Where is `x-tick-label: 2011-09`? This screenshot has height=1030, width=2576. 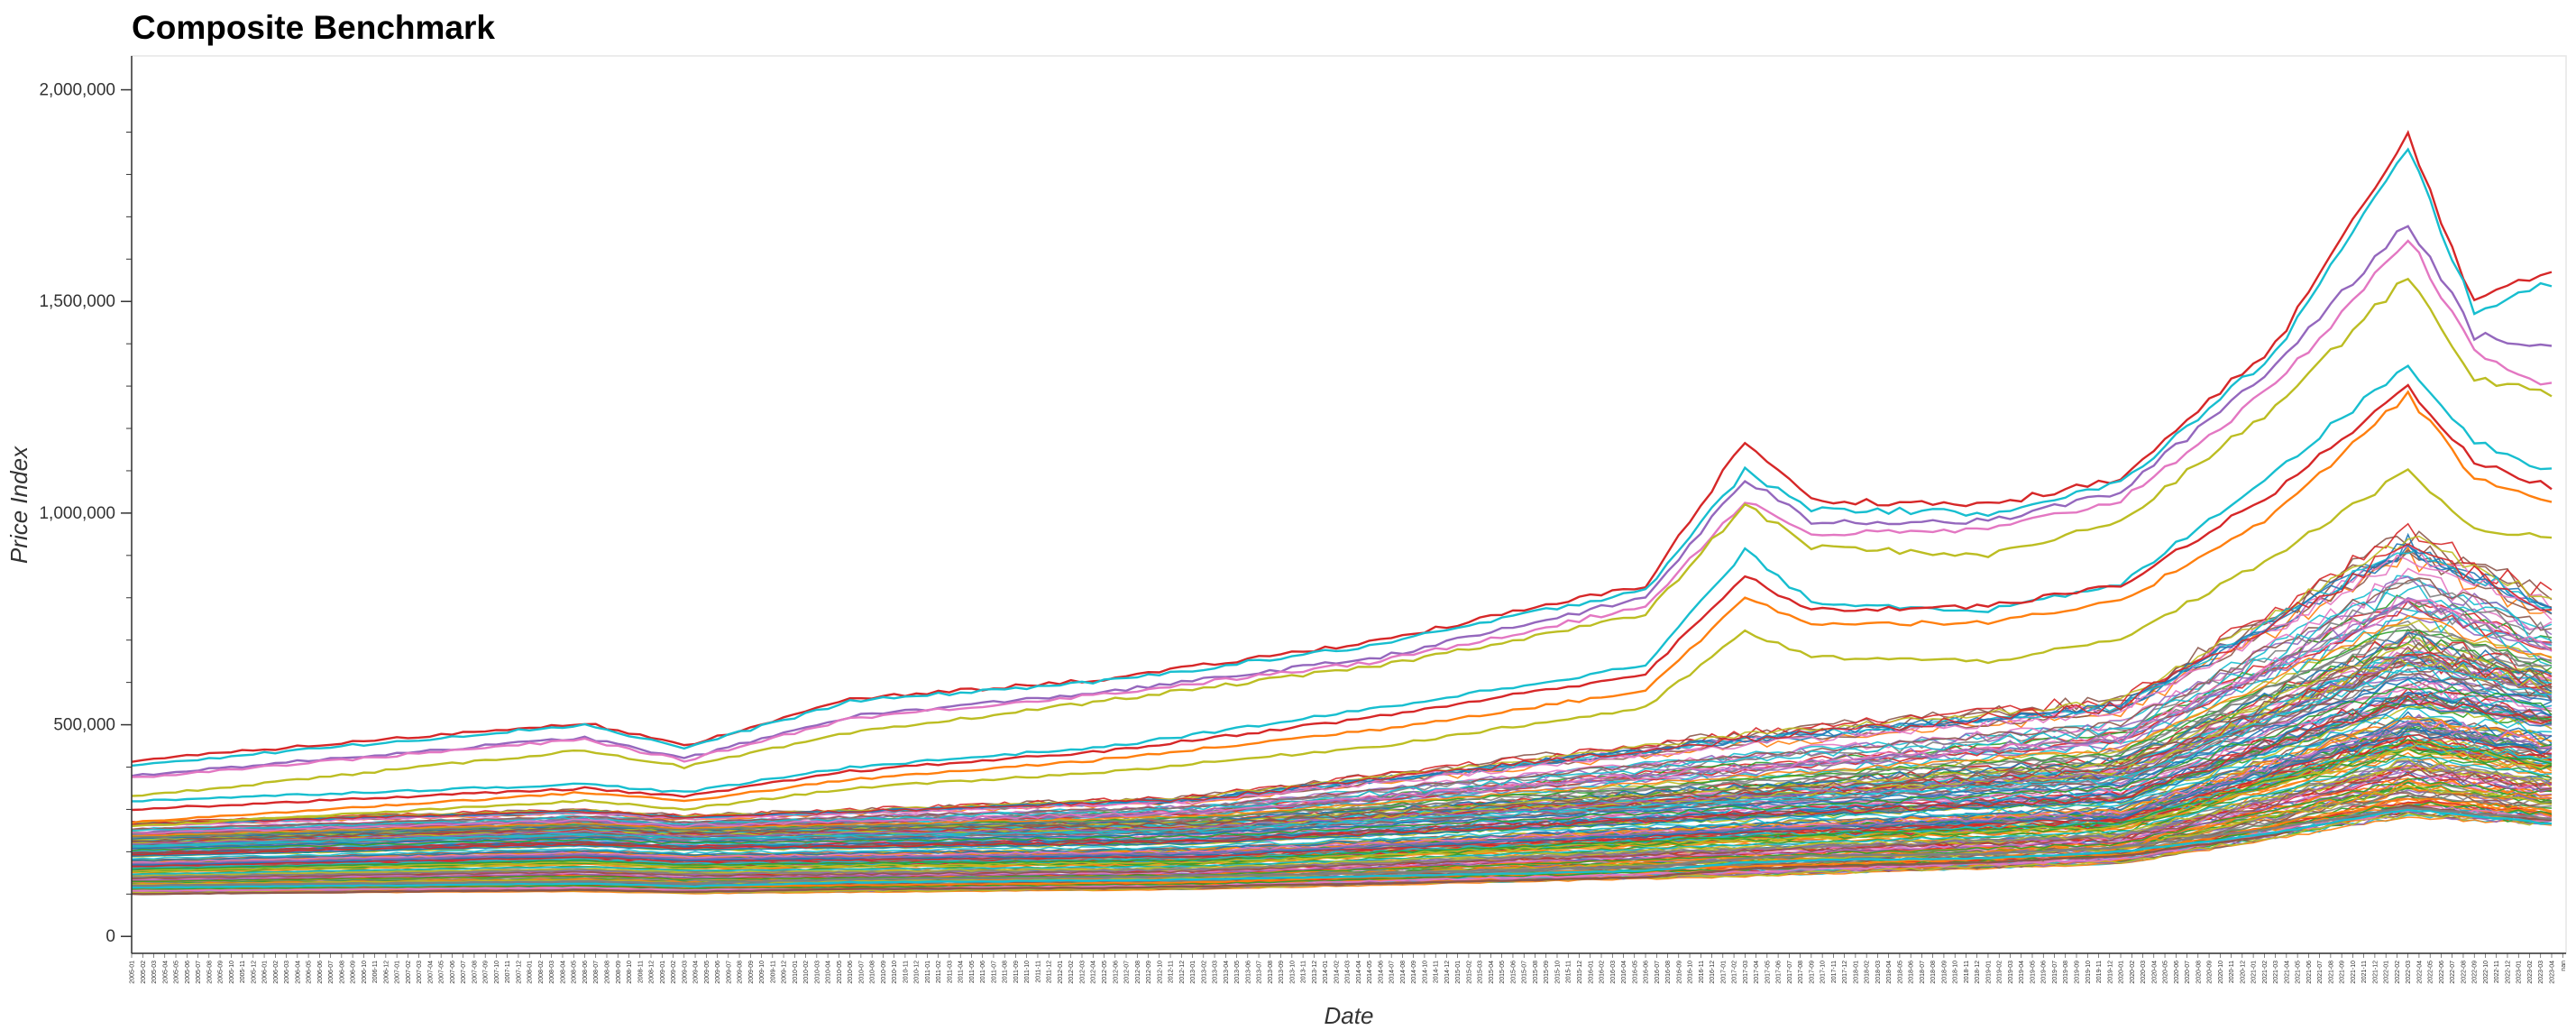
x-tick-label: 2011-09 is located at coordinates (1016, 972).